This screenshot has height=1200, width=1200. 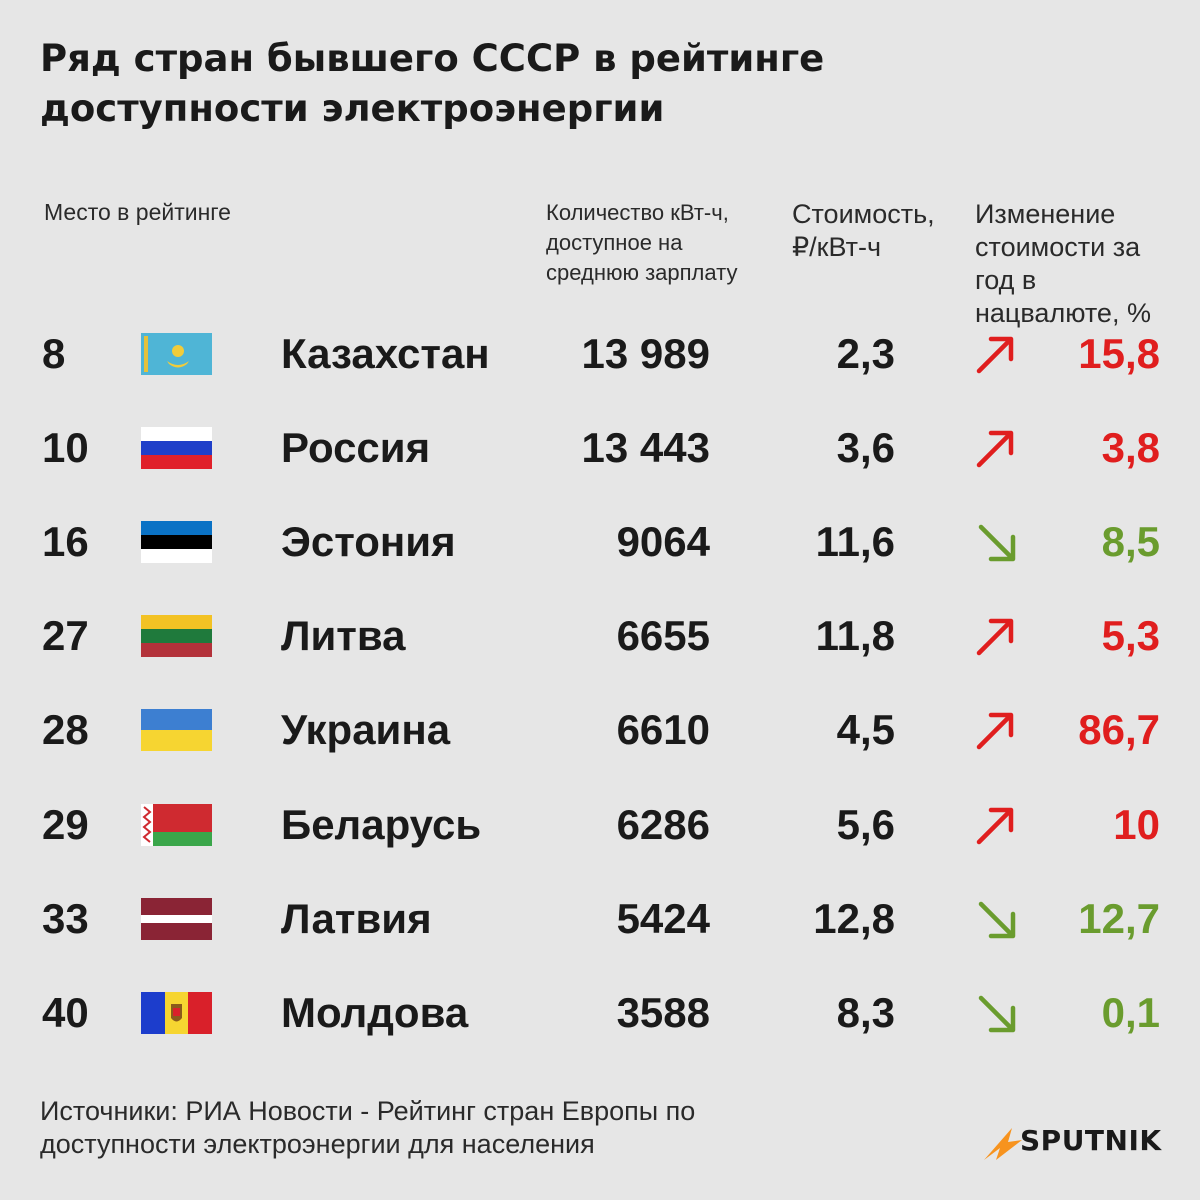 What do you see at coordinates (855, 636) in the screenshot?
I see `cost-value: 11,8` at bounding box center [855, 636].